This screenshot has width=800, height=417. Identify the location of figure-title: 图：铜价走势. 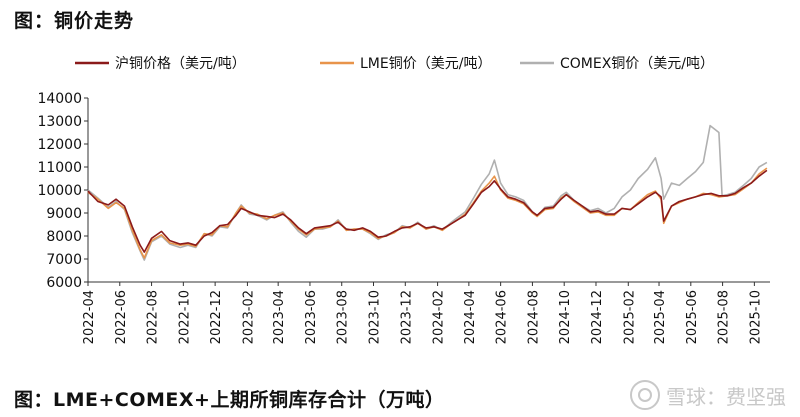
(74, 21).